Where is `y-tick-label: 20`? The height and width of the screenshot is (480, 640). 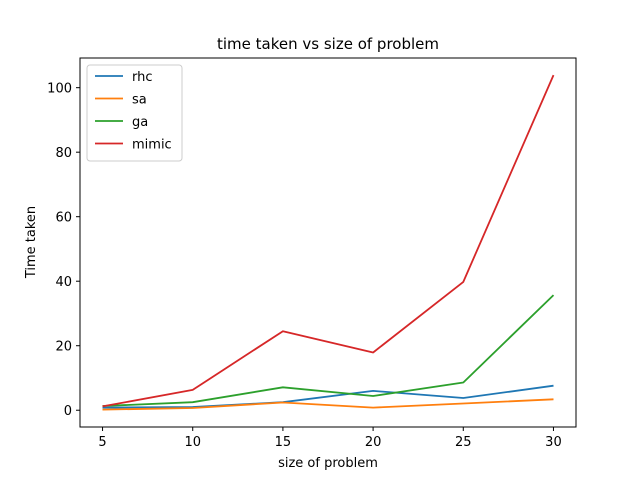
y-tick-label: 20 is located at coordinates (63, 347).